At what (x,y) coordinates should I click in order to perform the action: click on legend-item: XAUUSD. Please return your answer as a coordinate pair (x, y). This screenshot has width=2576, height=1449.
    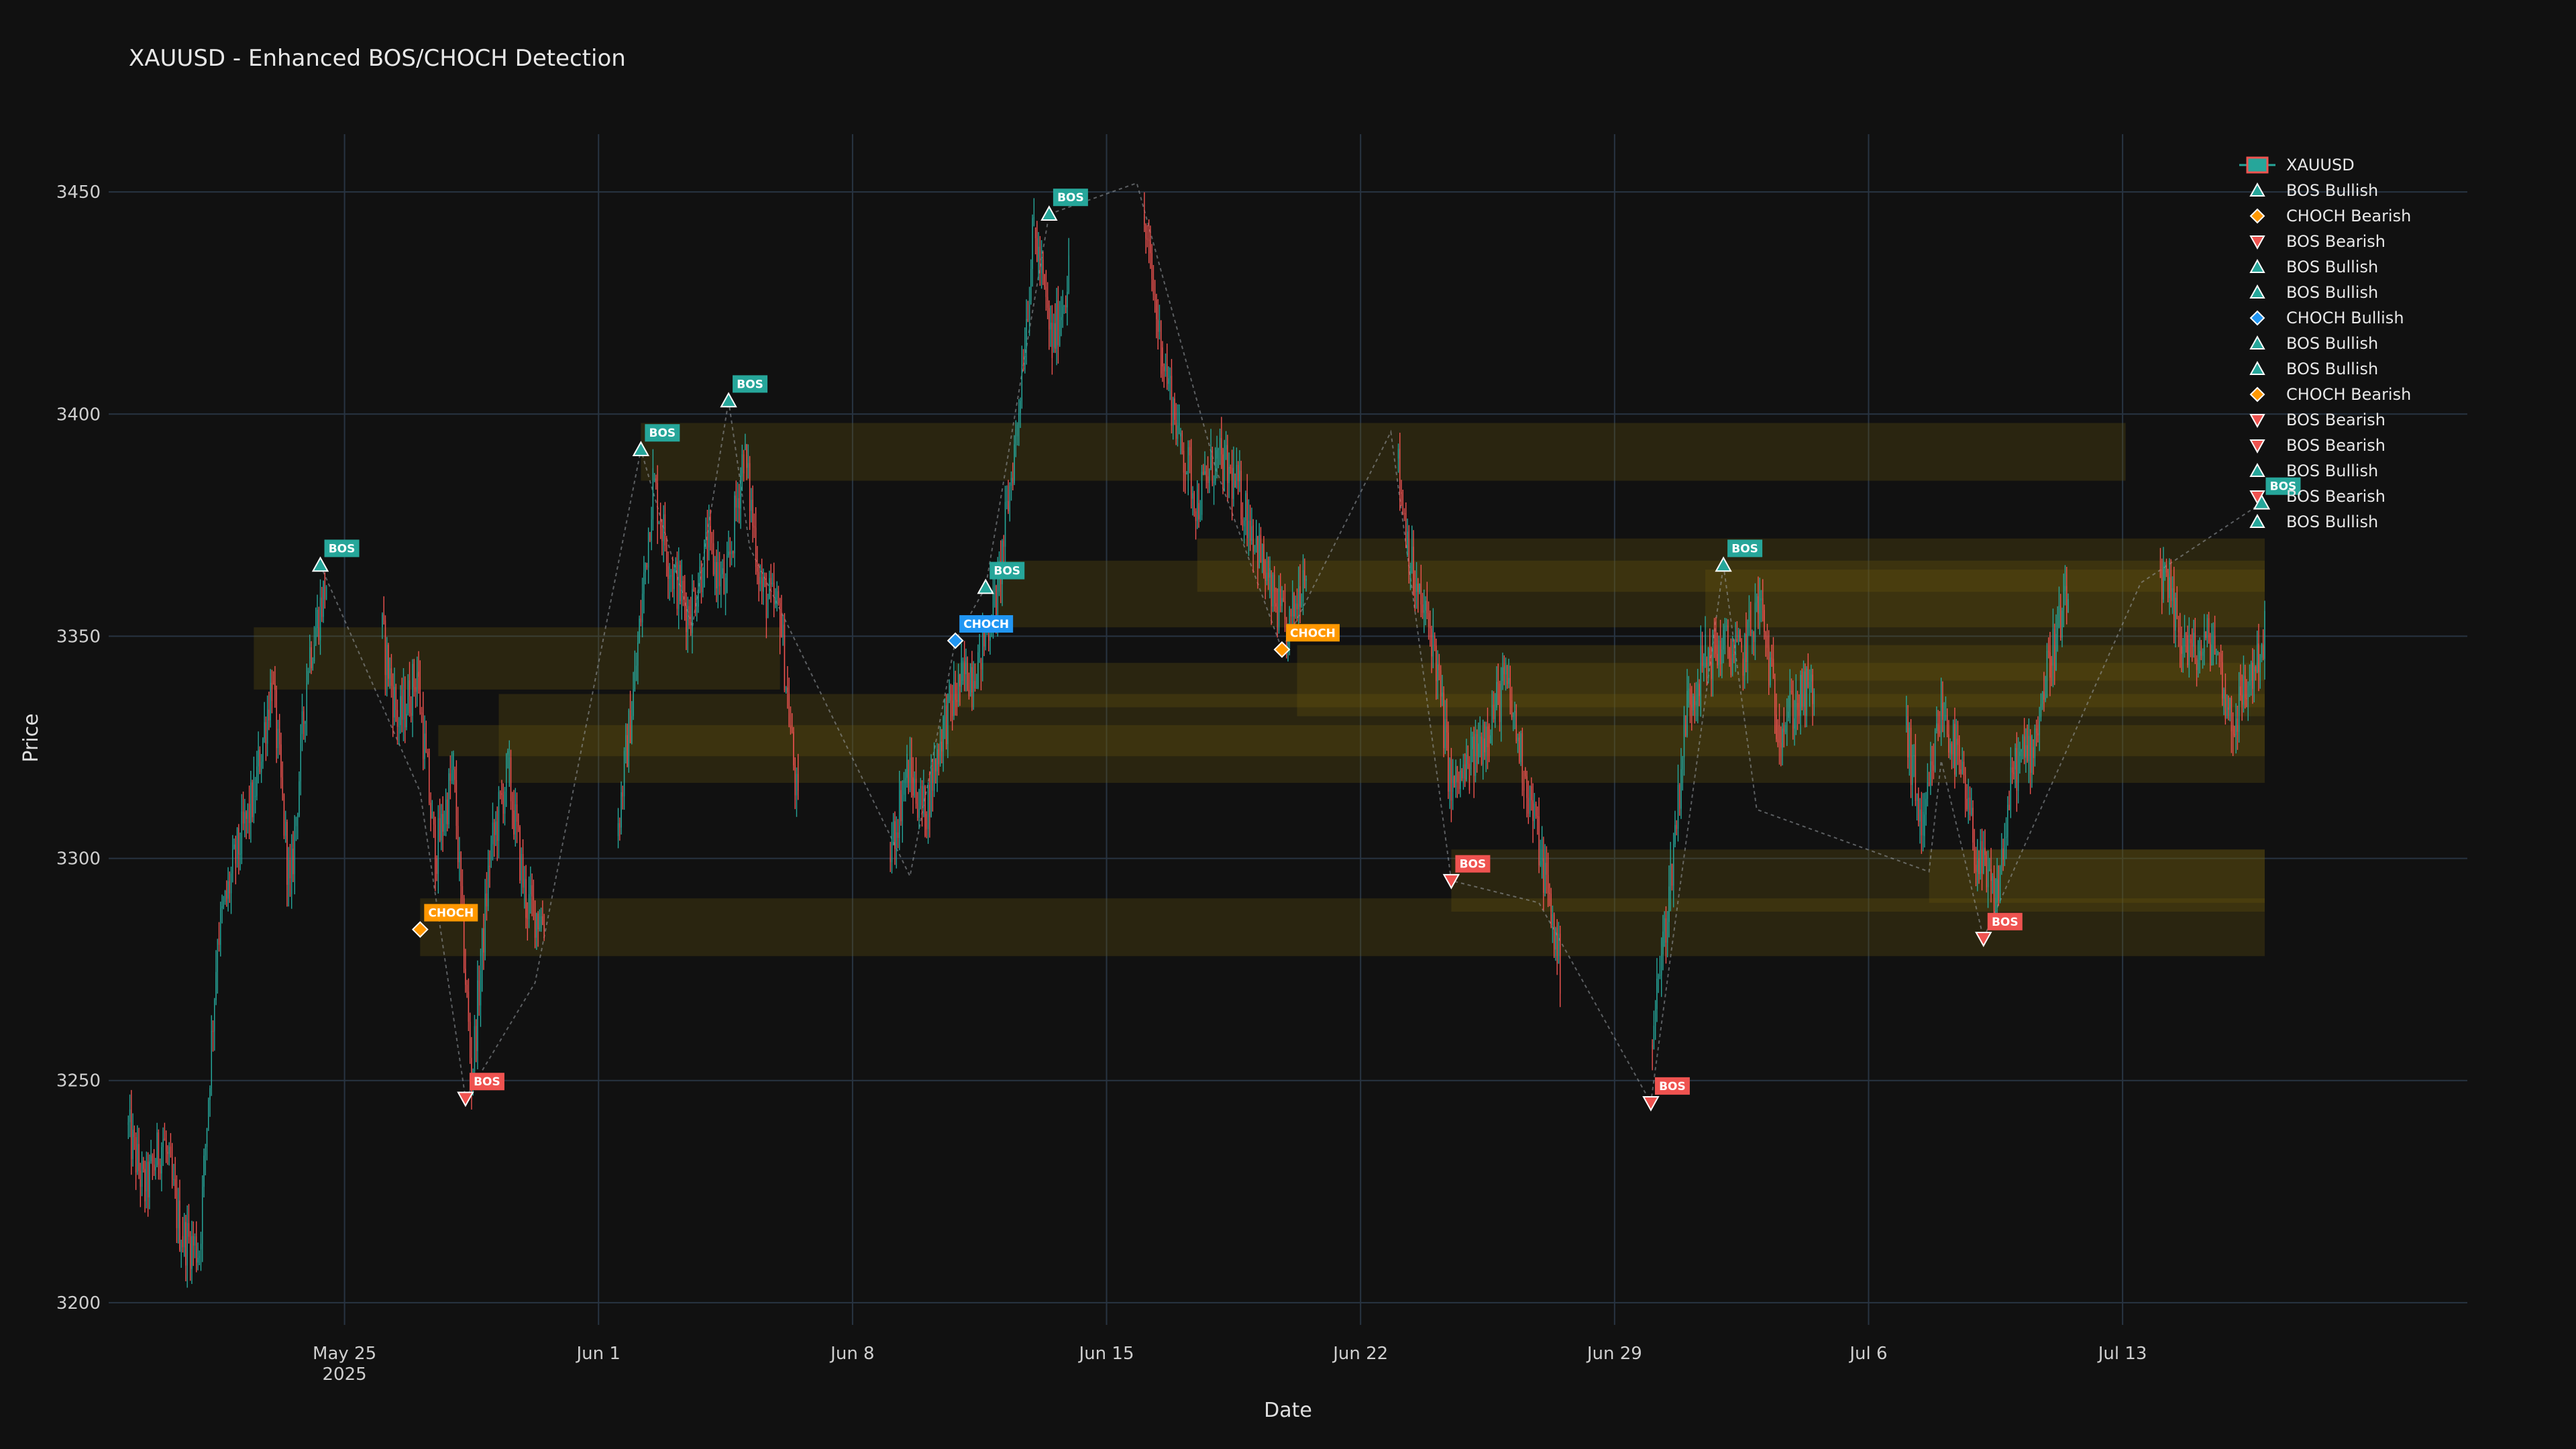
    Looking at the image, I should click on (2297, 165).